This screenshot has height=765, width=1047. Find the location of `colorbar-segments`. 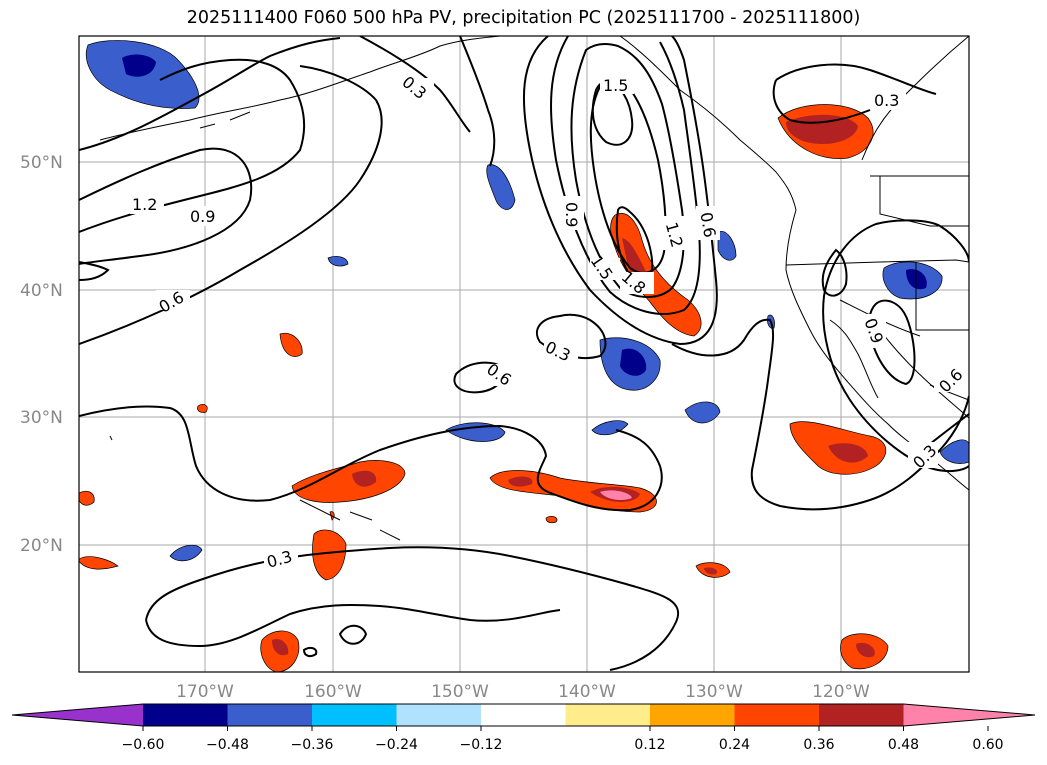

colorbar-segments is located at coordinates (523, 715).